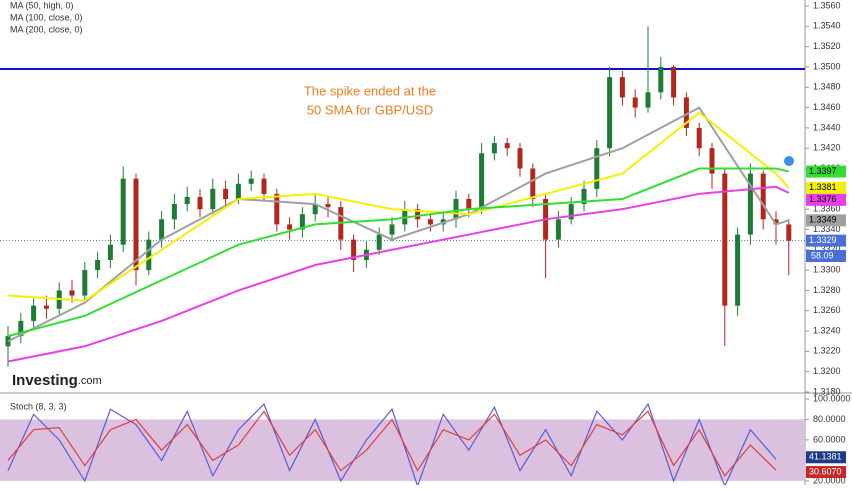 The image size is (852, 490). Describe the element at coordinates (827, 391) in the screenshot. I see `y-tick-label: 1.3180` at that location.